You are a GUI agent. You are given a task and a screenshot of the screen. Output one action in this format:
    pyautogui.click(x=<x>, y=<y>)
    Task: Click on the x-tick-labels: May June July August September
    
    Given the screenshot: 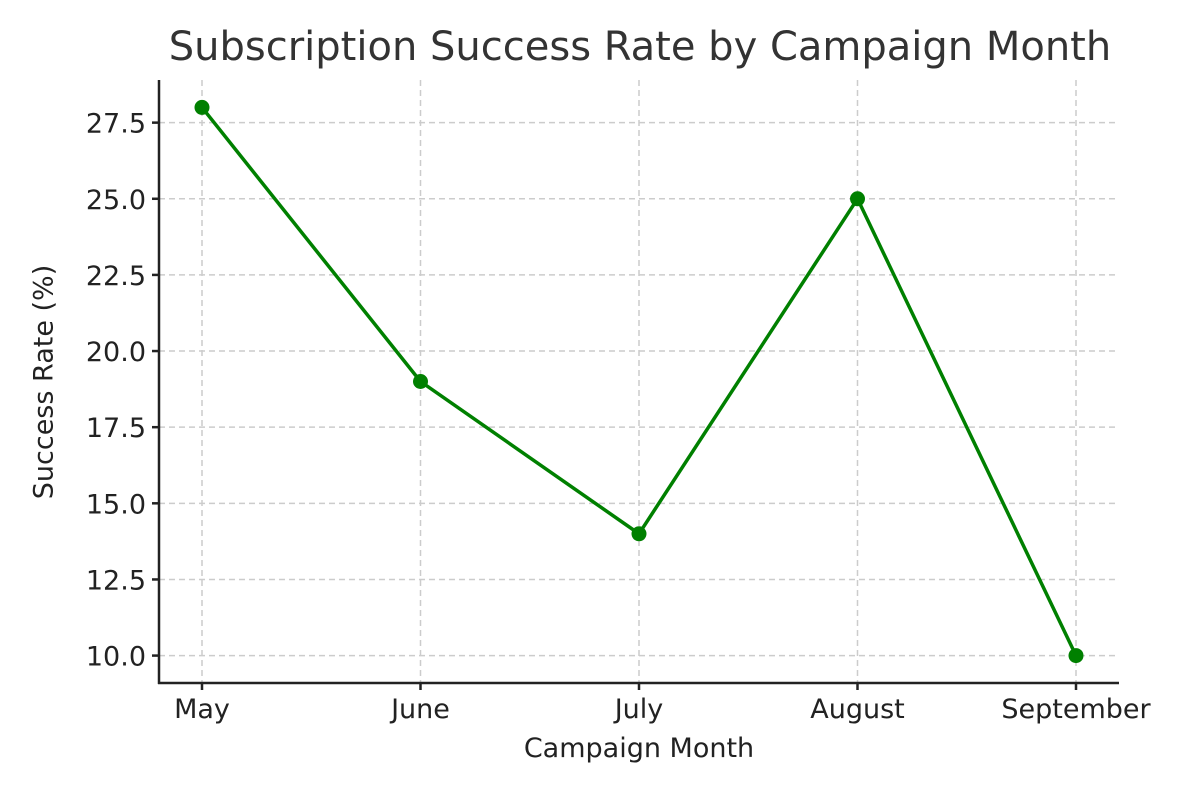 What is the action you would take?
    pyautogui.click(x=662, y=709)
    